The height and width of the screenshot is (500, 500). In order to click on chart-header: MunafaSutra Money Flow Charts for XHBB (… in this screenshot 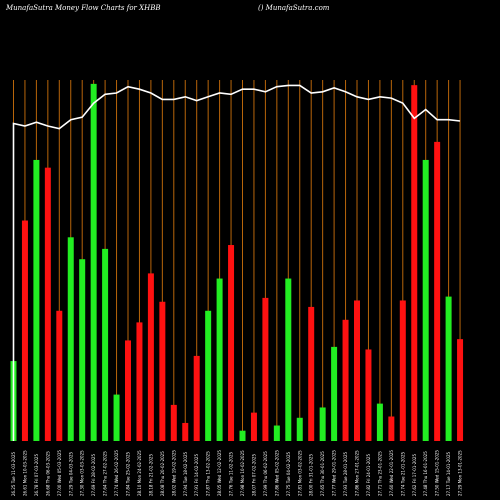, I will do `click(250, 10)`.